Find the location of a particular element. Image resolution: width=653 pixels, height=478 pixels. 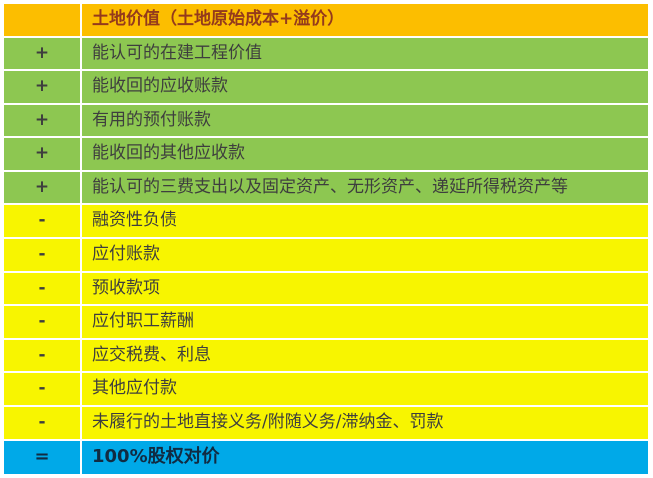

table-row: - 融资性负债 is located at coordinates (326, 221).